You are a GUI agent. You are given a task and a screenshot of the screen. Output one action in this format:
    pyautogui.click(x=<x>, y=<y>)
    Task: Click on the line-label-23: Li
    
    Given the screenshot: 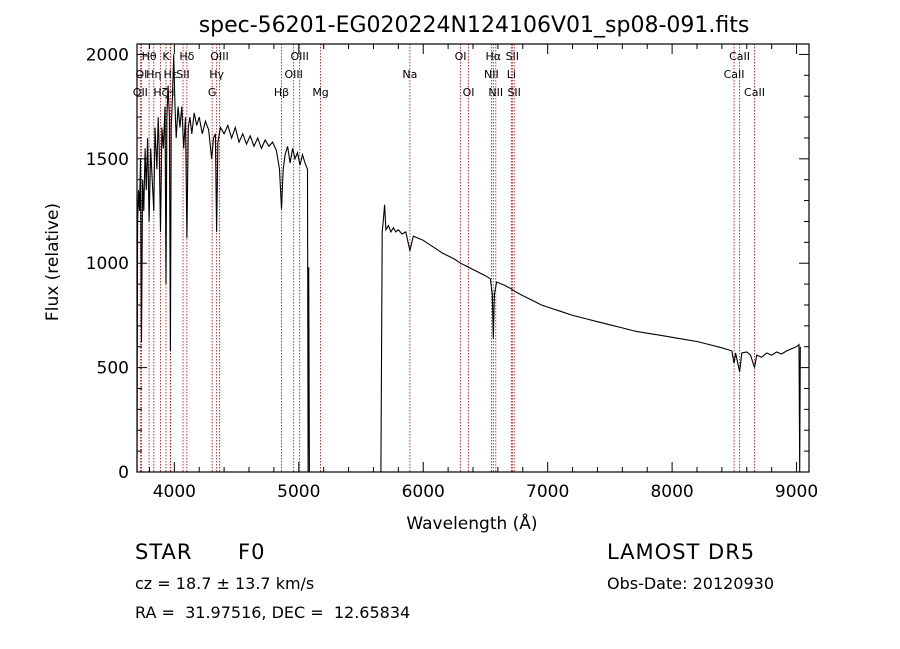 What is the action you would take?
    pyautogui.click(x=511, y=74)
    